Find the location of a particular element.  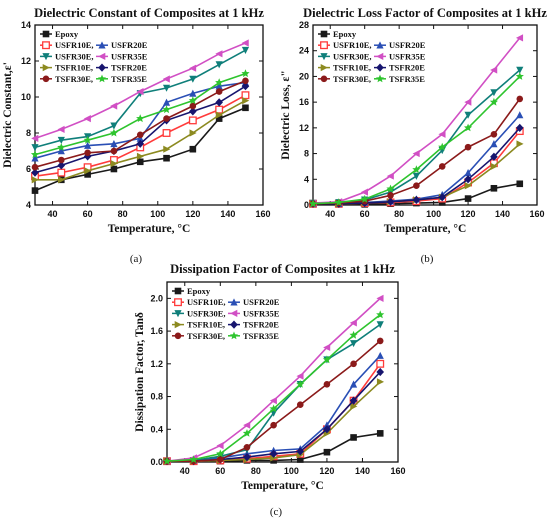

x-tick-label: 60 is located at coordinates (88, 214).